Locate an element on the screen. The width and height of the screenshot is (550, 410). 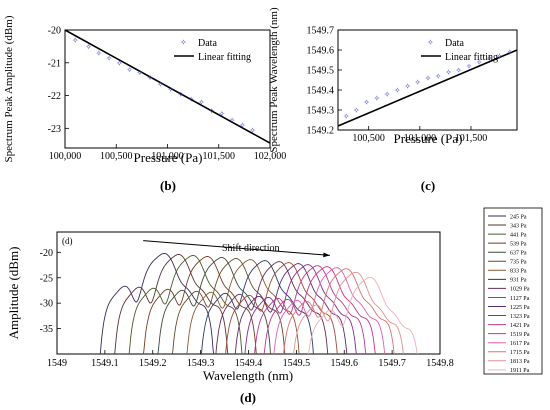
chart-c-ytick-label: 1549.7 is located at coordinates (321, 31).